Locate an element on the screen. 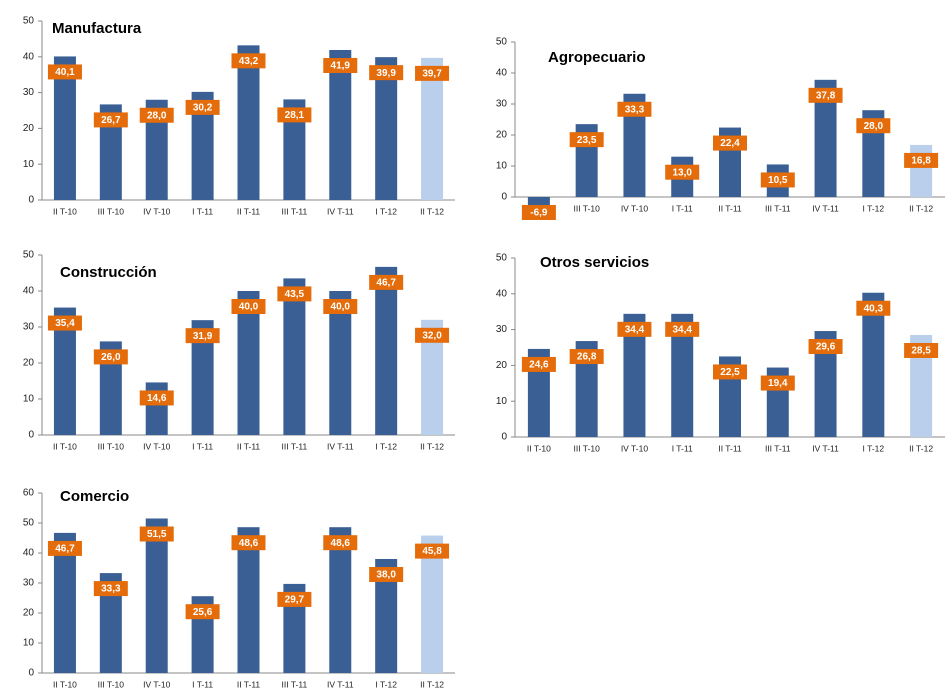 The image size is (947, 698). value-label: 28,0 is located at coordinates (157, 115).